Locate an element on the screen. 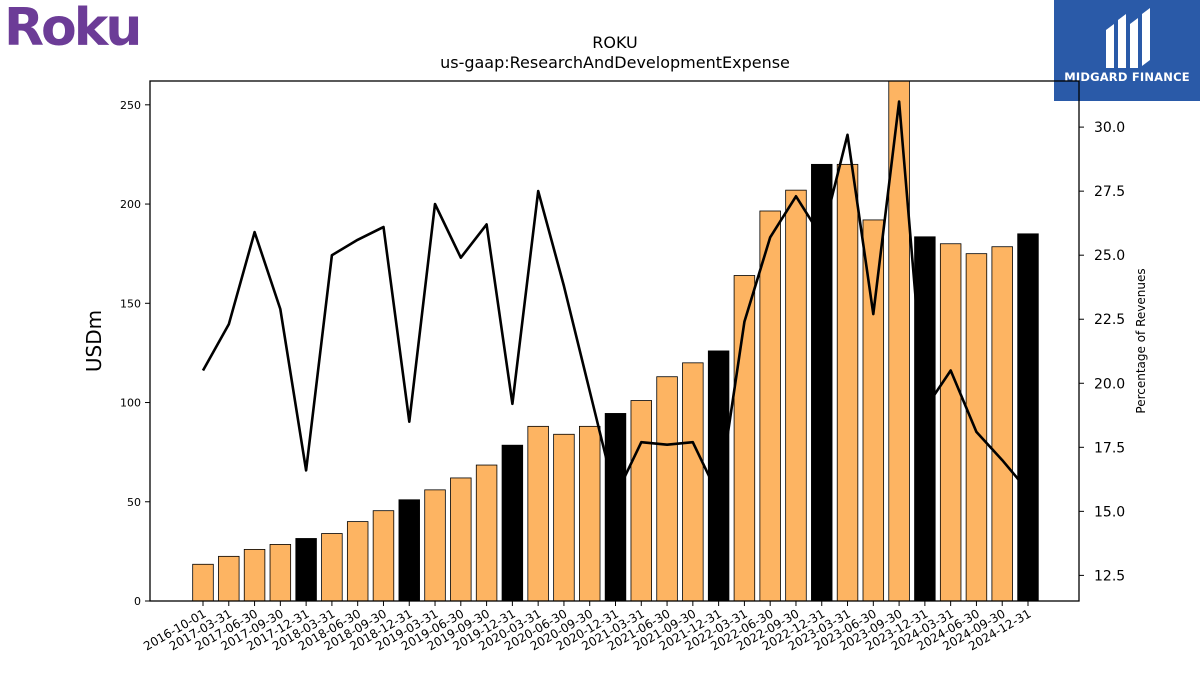  y-tick-label: 100 is located at coordinates (130, 403).